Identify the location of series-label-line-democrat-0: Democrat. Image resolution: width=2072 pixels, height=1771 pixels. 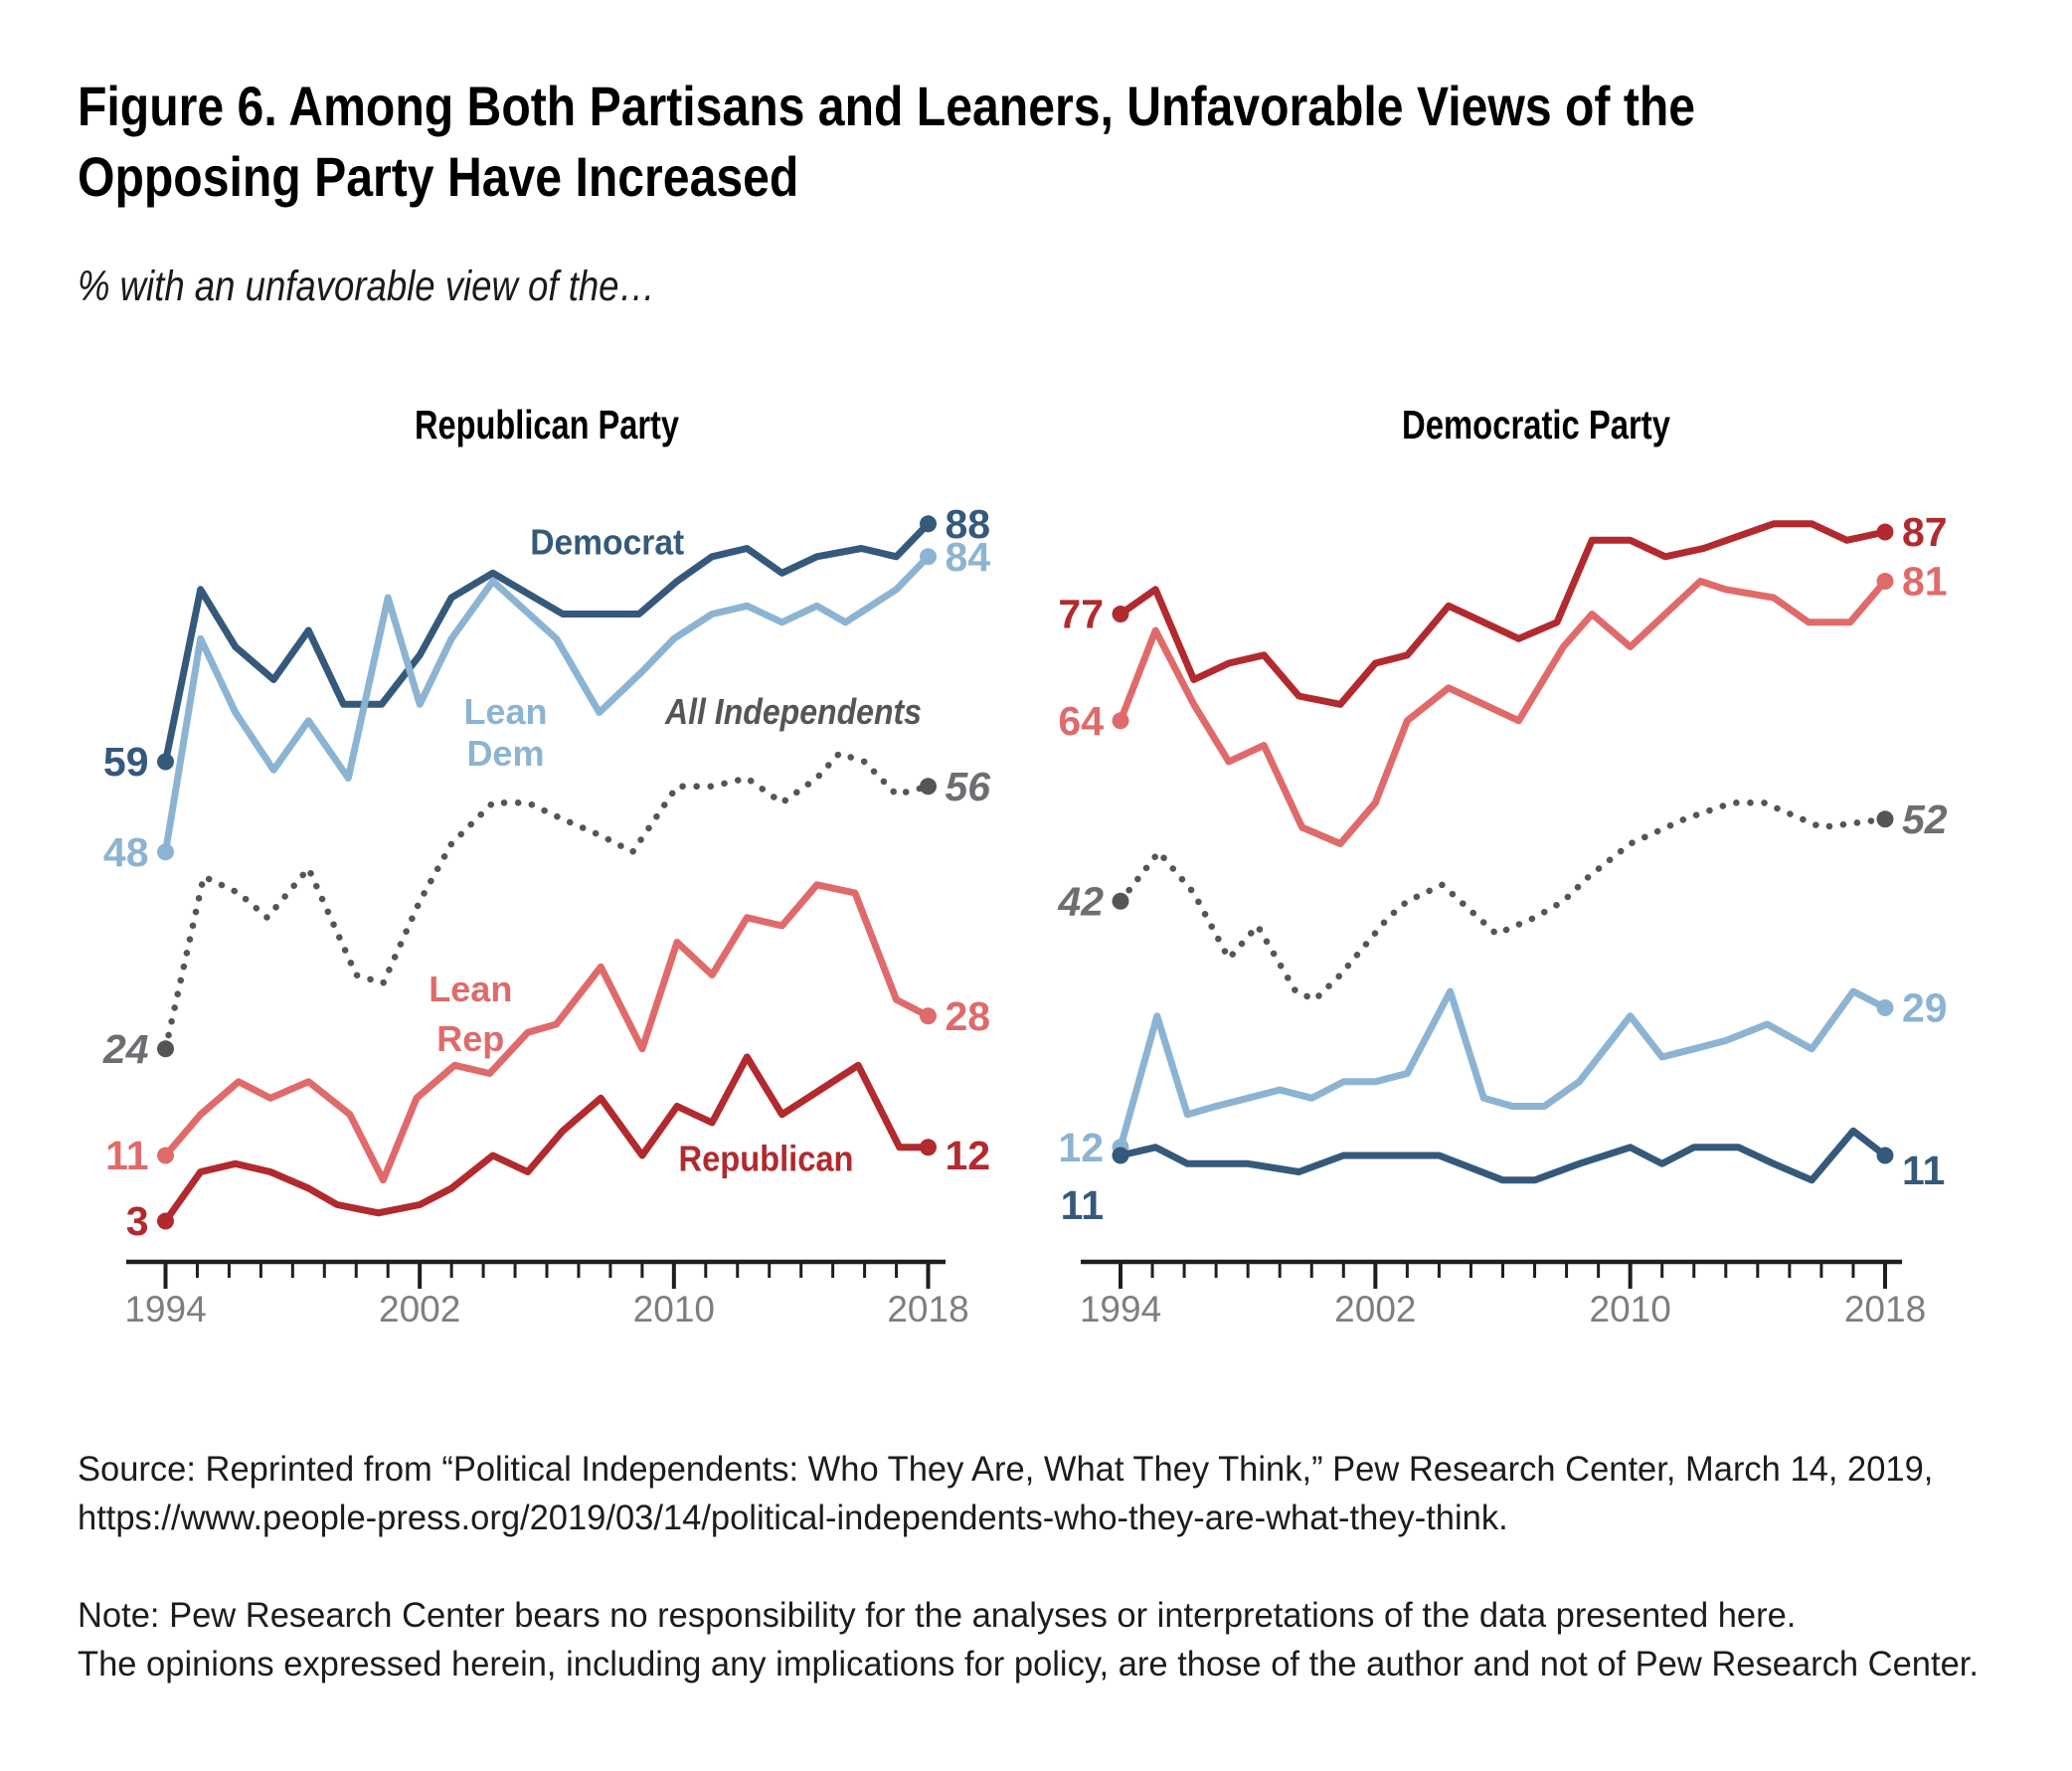
(607, 541).